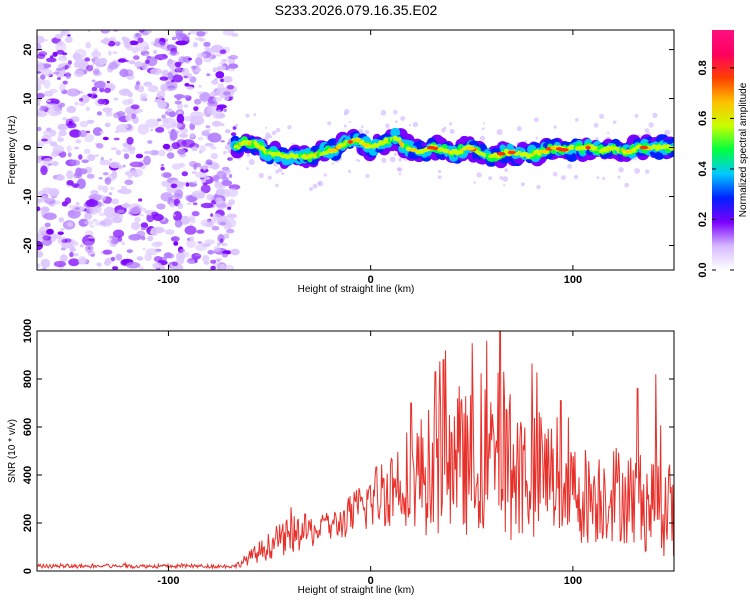  What do you see at coordinates (703, 269) in the screenshot?
I see `colorbar-tick-label: 0.0` at bounding box center [703, 269].